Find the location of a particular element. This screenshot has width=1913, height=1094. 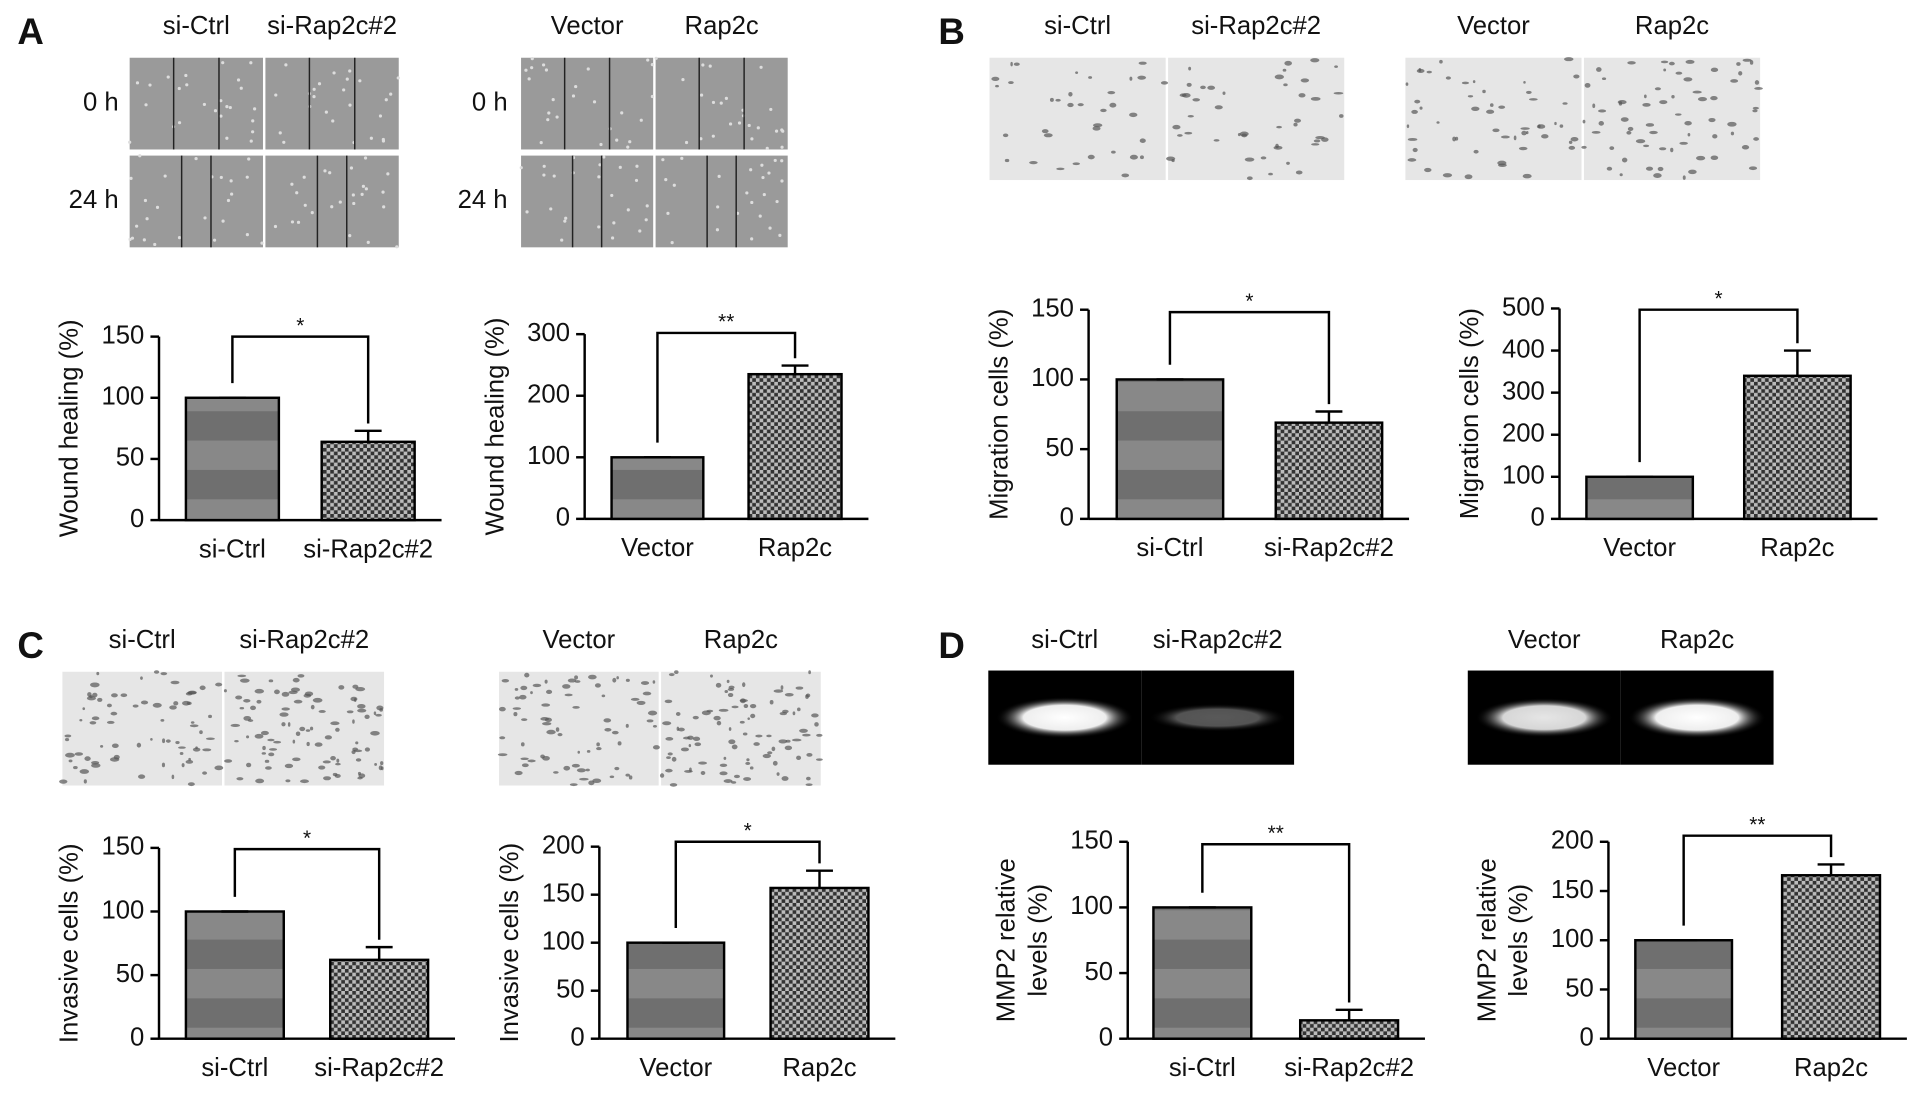

error-bar is located at coordinates (819, 878).